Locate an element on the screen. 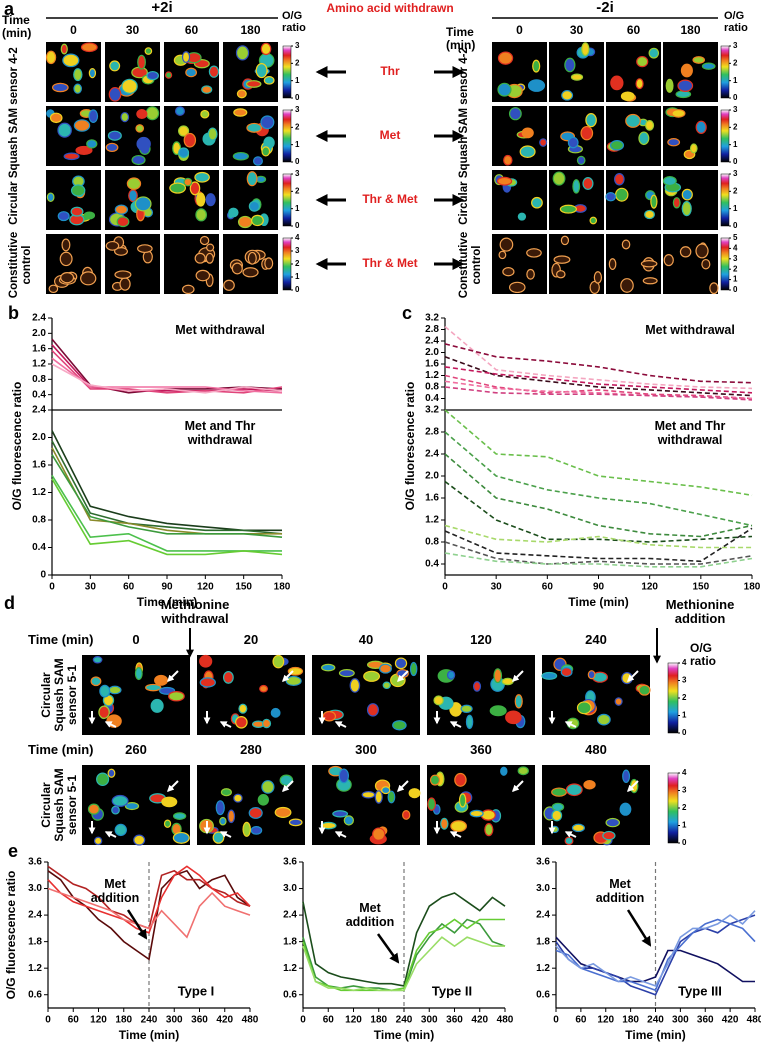 The width and height of the screenshot is (761, 1050). x-tick-label: 90 is located at coordinates (167, 587).